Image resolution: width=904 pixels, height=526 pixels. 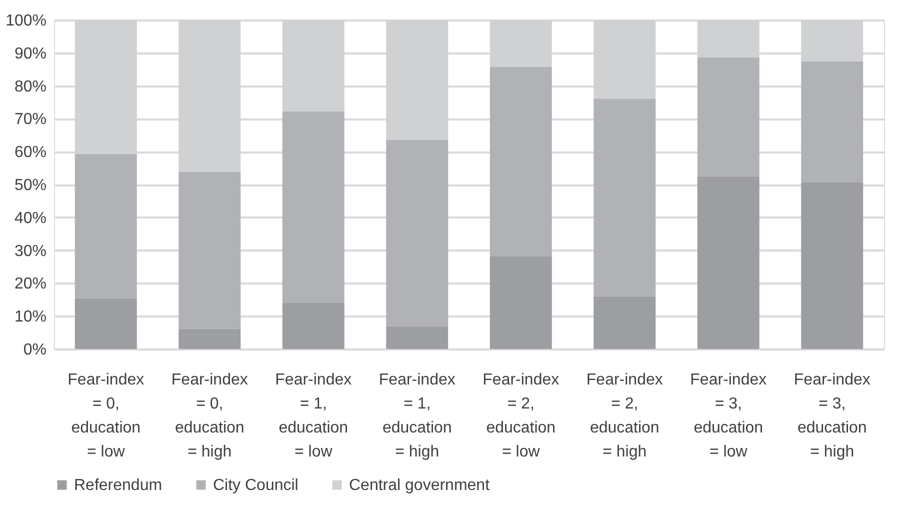 What do you see at coordinates (728, 416) in the screenshot?
I see `x-tick-label: Fear-index = 3, education = low` at bounding box center [728, 416].